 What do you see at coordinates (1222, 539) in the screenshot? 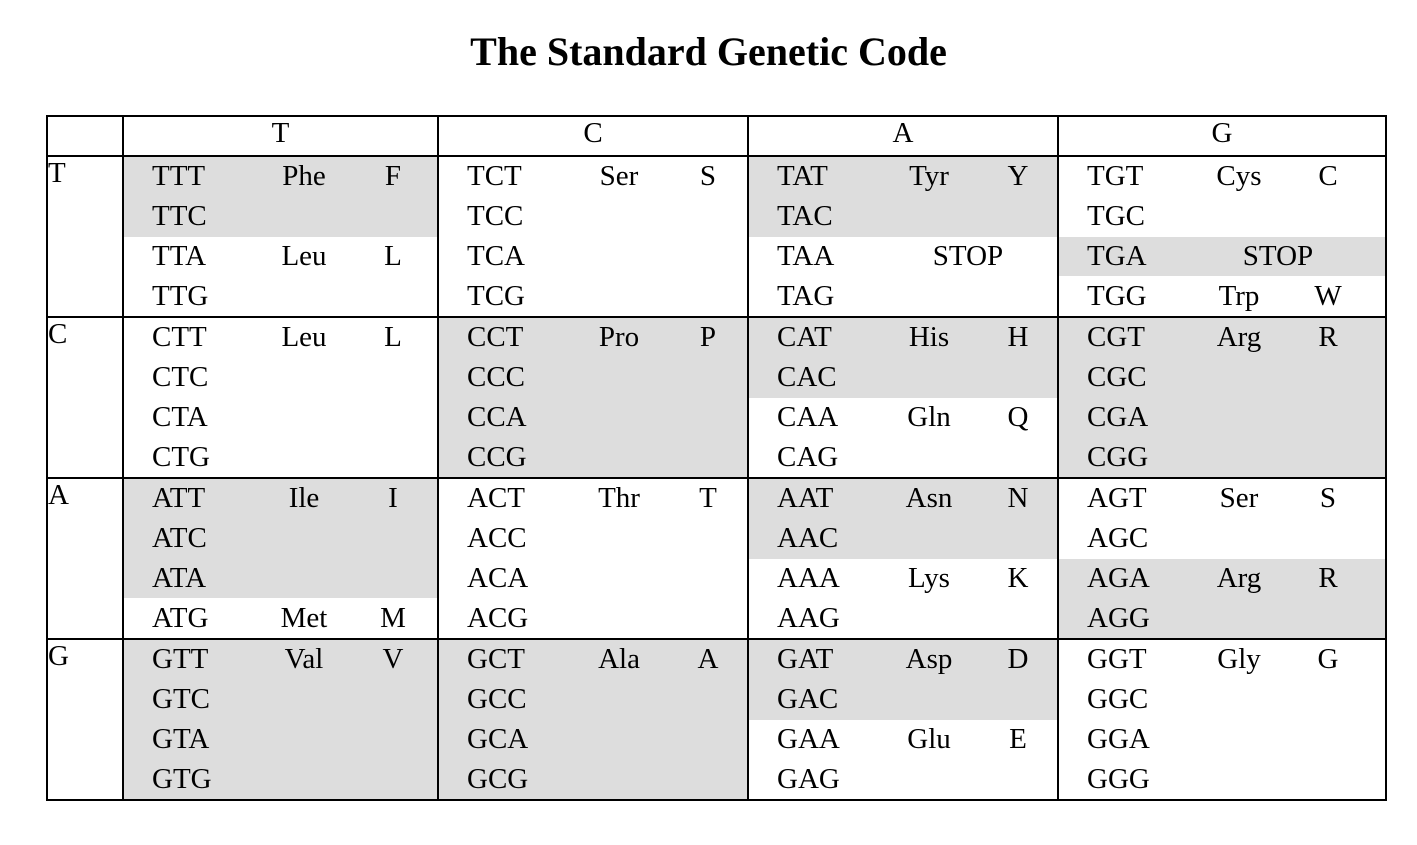
I see `codon-entry: AGC` at bounding box center [1222, 539].